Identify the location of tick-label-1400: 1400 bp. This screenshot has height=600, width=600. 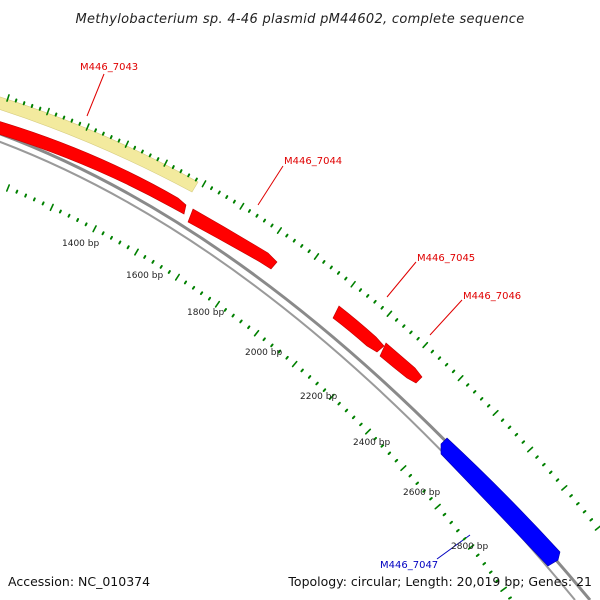
(80, 244).